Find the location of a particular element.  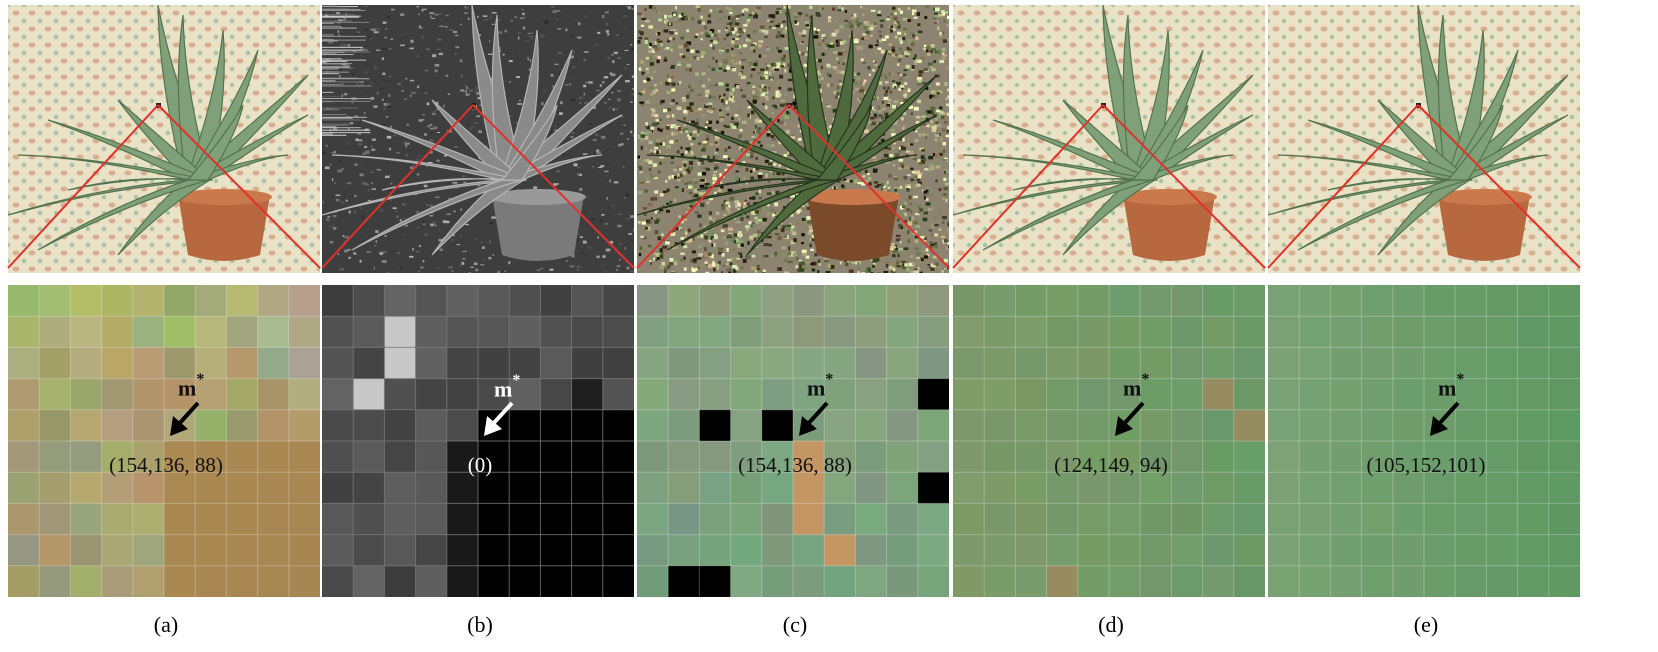

zoomed-patch-e is located at coordinates (1424, 441).